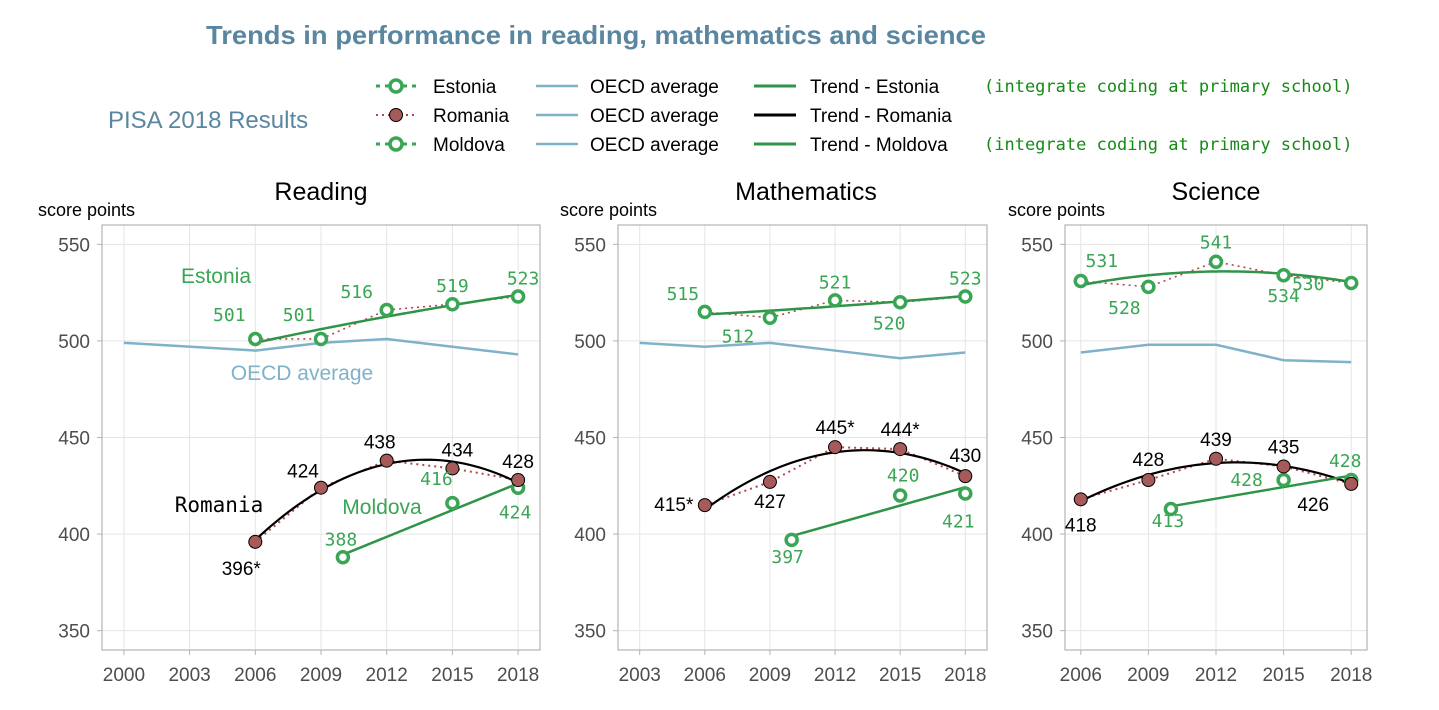  Describe the element at coordinates (242, 569) in the screenshot. I see `data-label-romania: 396*` at that location.